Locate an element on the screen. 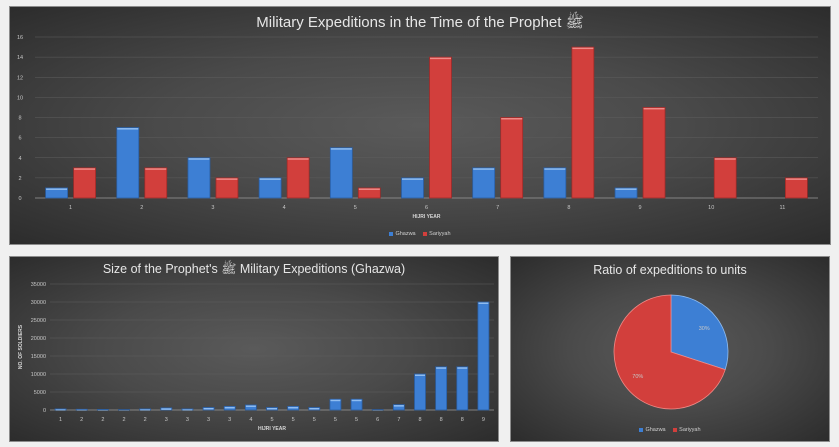  pie-slice-ghazwa is located at coordinates (699, 332).